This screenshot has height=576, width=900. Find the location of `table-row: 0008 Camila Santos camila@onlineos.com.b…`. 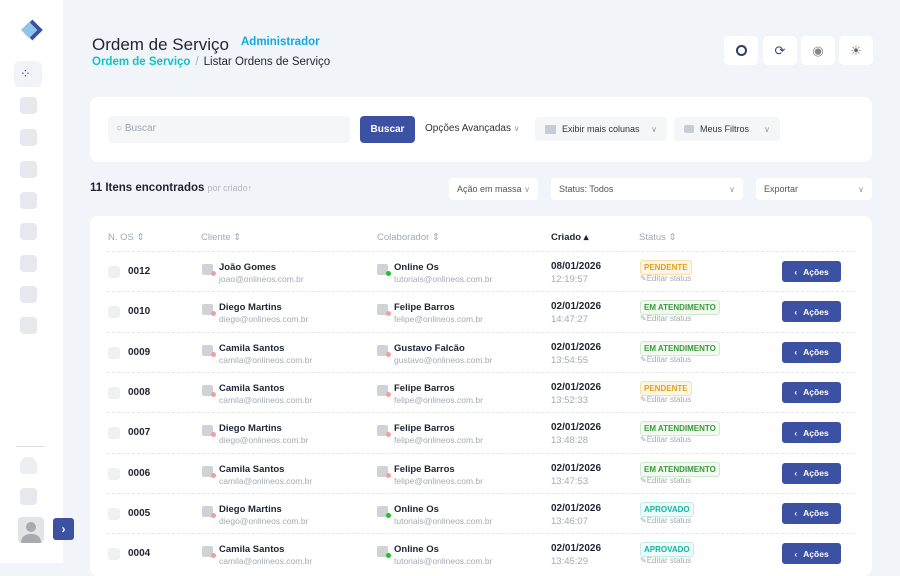

table-row: 0008 Camila Santos camila@onlineos.com.b… is located at coordinates (480, 391).